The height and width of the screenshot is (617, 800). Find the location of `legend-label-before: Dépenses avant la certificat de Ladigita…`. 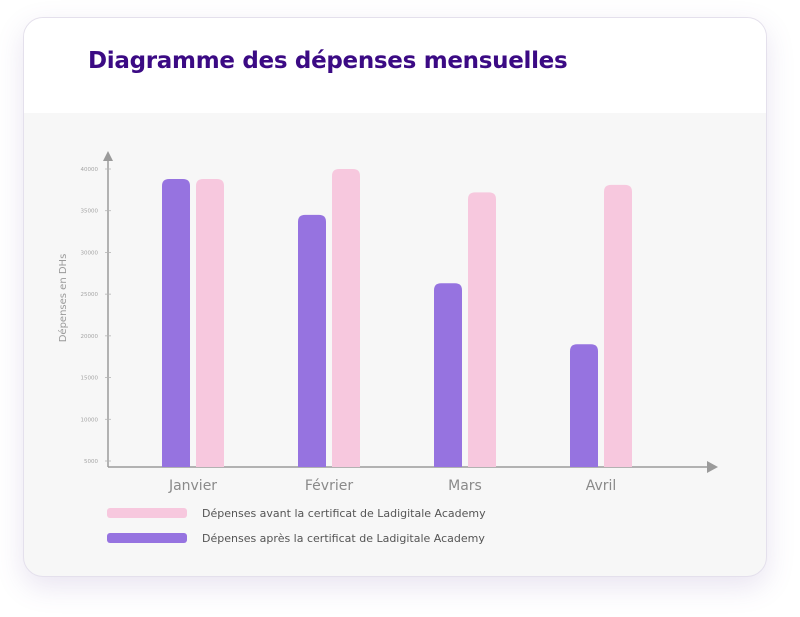

legend-label-before: Dépenses avant la certificat de Ladigita… is located at coordinates (344, 513).